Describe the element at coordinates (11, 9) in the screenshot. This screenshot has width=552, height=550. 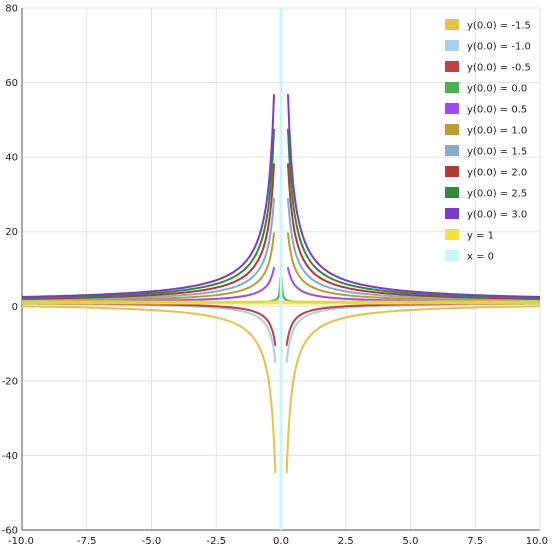
I see `y-tick-label: 80` at that location.